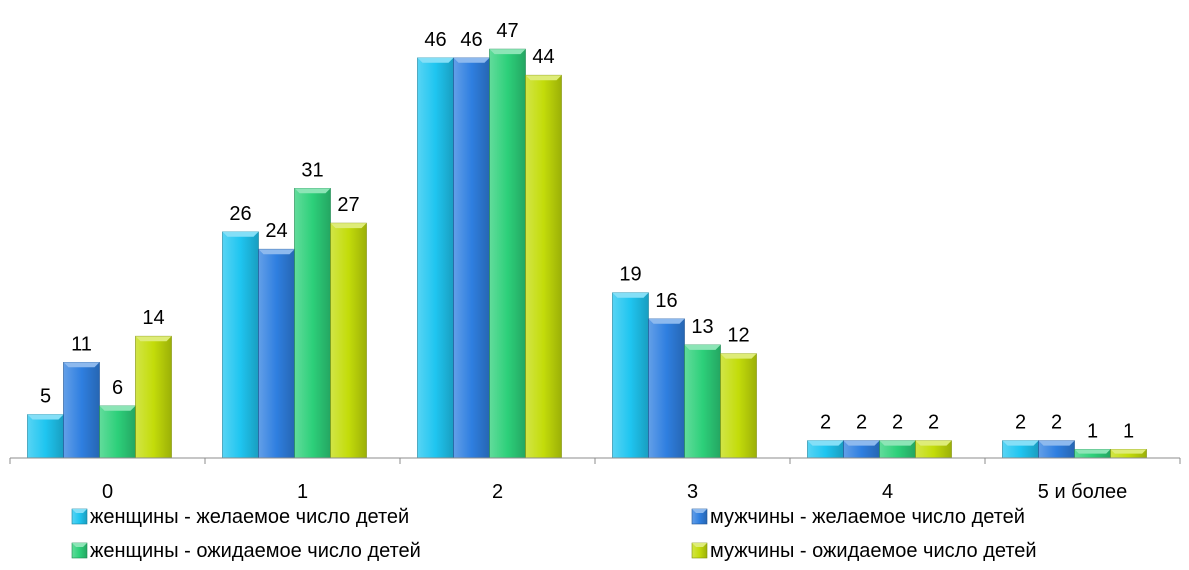 The height and width of the screenshot is (570, 1189). Describe the element at coordinates (153, 318) in the screenshot. I see `data-label: 14` at that location.